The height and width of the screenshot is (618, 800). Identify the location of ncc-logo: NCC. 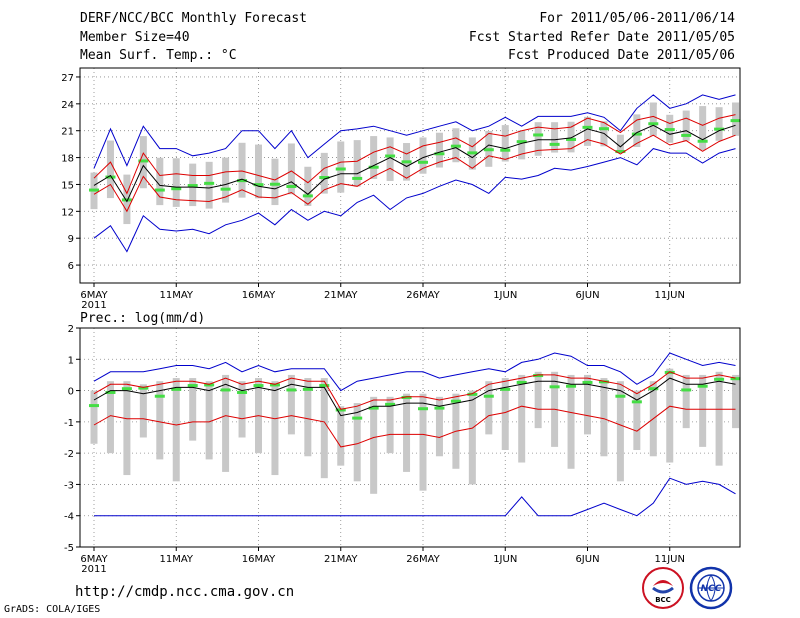
(711, 588).